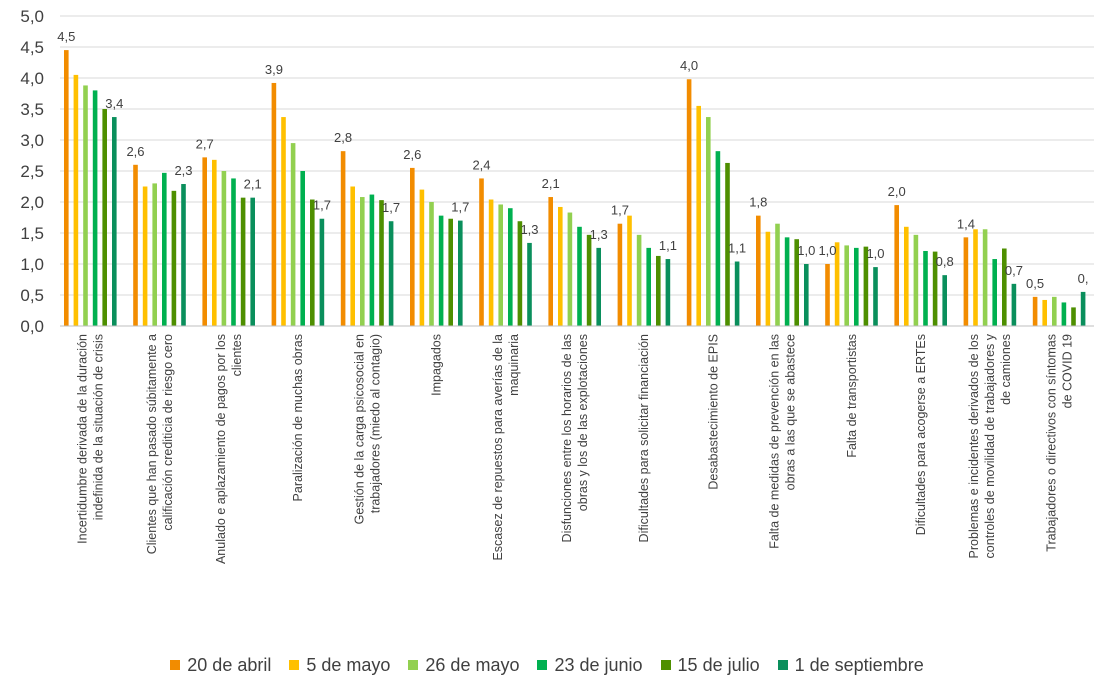 The image size is (1094, 683). What do you see at coordinates (32, 264) in the screenshot?
I see `y-tick-label: 1,0` at bounding box center [32, 264].